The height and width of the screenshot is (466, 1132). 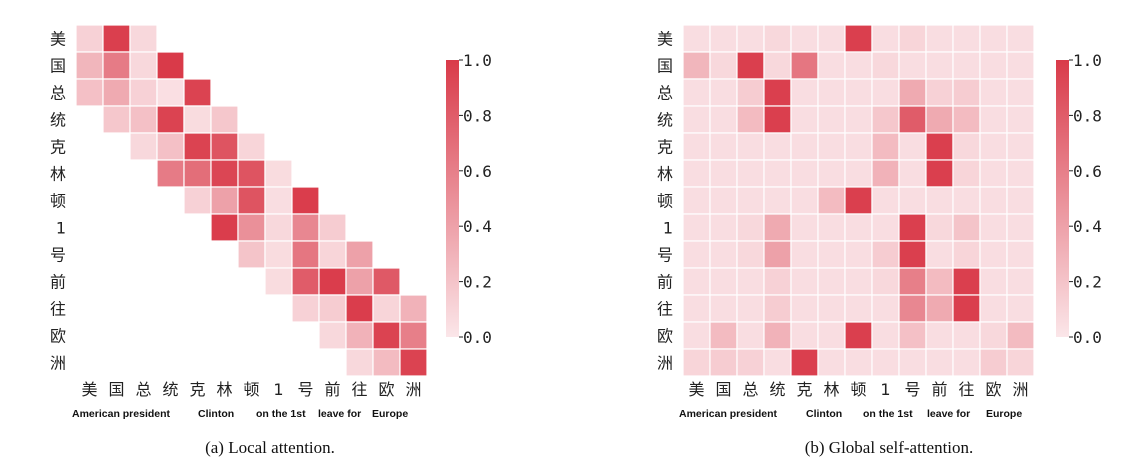 I want to click on heatmap-1-cell-r10-c2, so click(x=750, y=308).